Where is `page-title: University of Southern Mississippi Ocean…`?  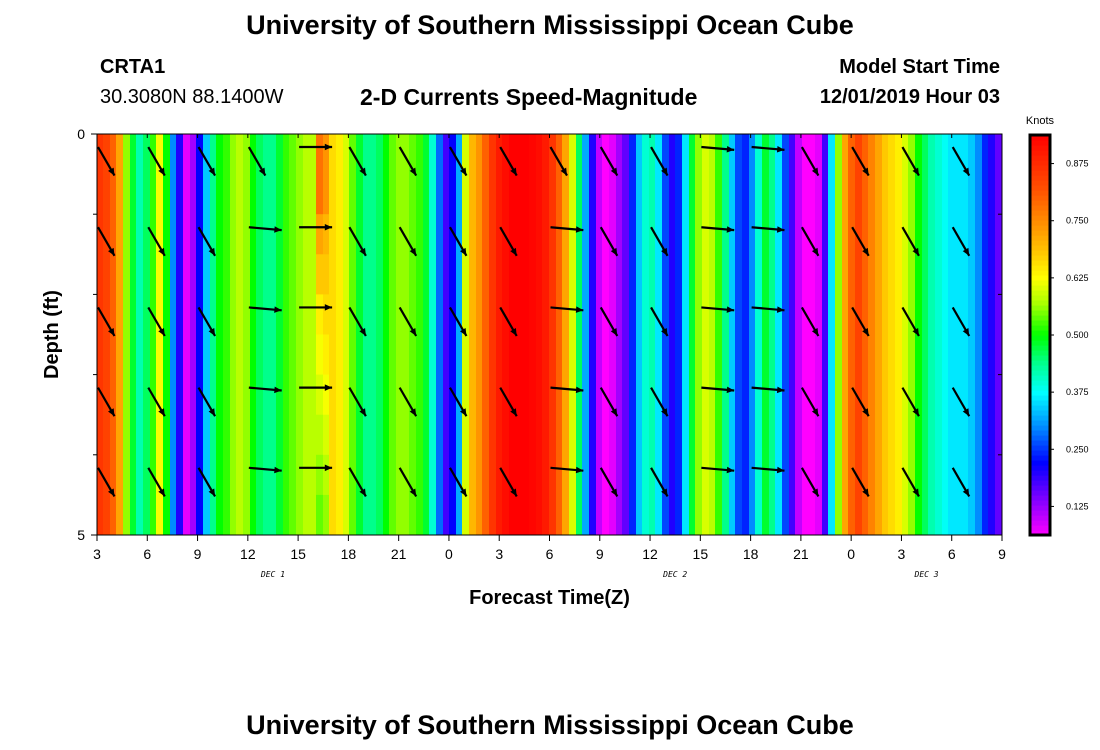 page-title: University of Southern Mississippi Ocean… is located at coordinates (550, 25).